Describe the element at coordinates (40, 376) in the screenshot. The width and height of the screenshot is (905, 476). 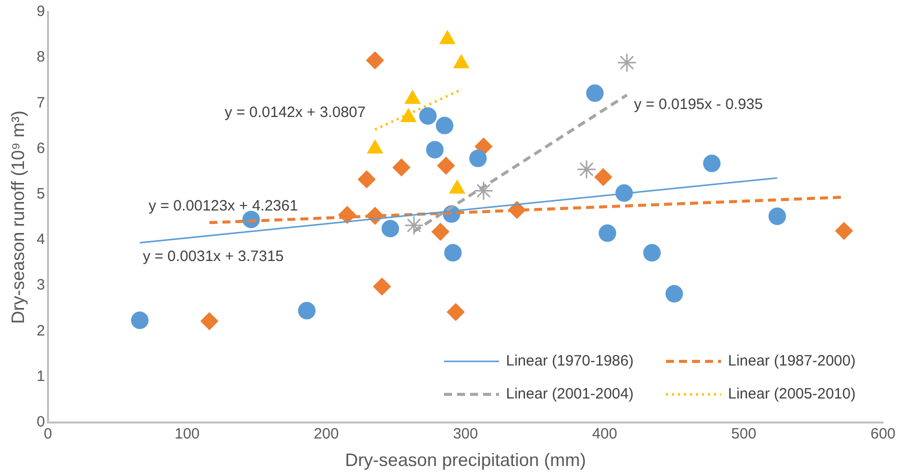
I see `y-tick-label: 1` at that location.